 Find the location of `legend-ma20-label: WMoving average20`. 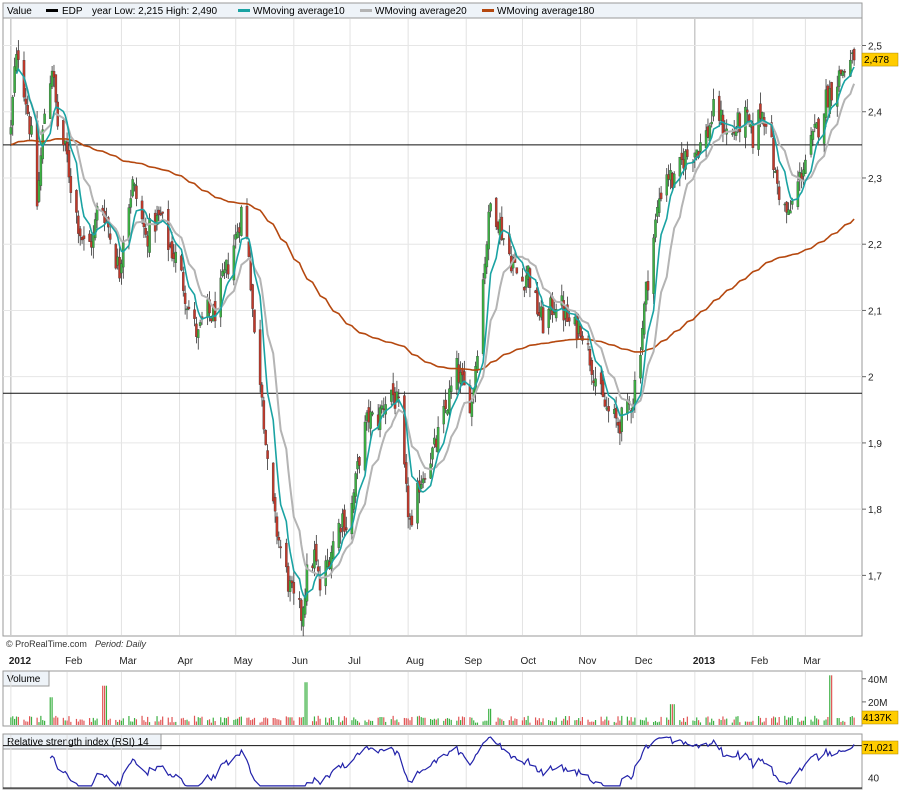

legend-ma20-label: WMoving average20 is located at coordinates (421, 11).